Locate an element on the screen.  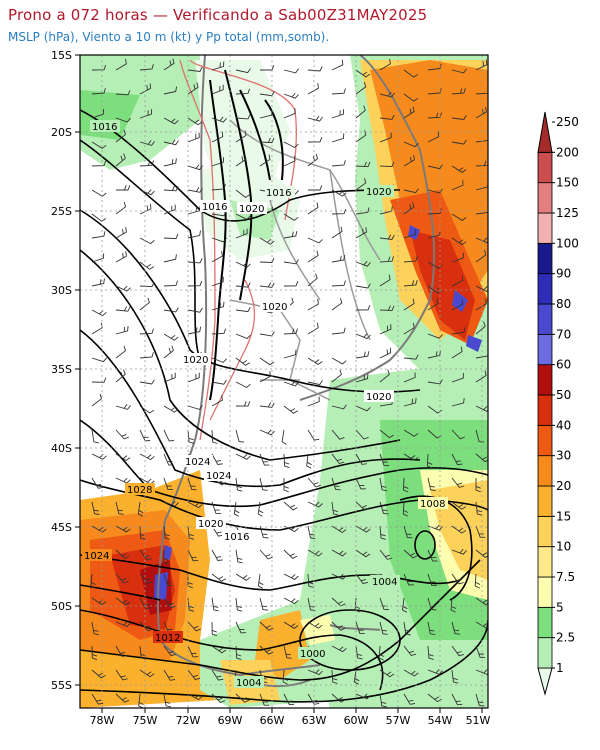
lon-label: 51W is located at coordinates (478, 720).